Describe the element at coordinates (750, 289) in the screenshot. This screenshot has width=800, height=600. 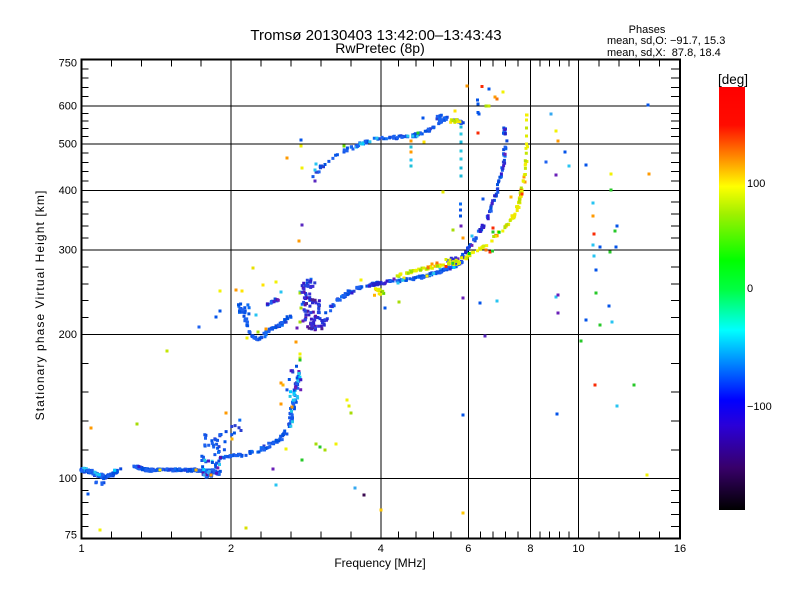
I see `svg-text: 0` at that location.